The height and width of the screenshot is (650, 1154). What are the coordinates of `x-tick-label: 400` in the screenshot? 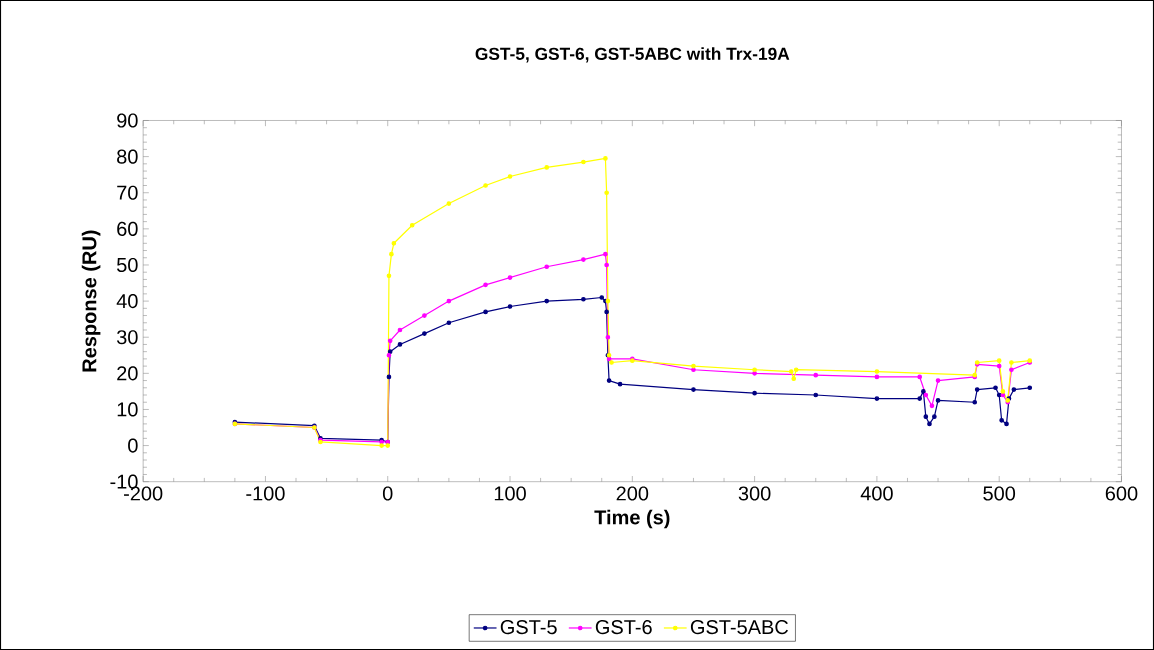 It's located at (876, 493).